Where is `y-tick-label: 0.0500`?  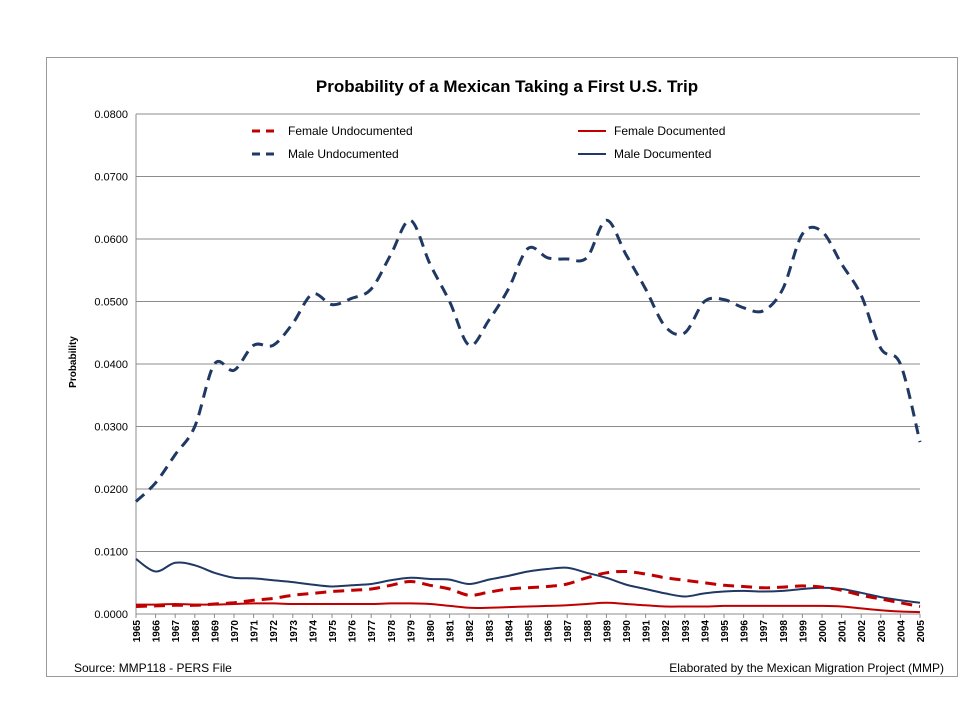
y-tick-label: 0.0500 is located at coordinates (111, 303).